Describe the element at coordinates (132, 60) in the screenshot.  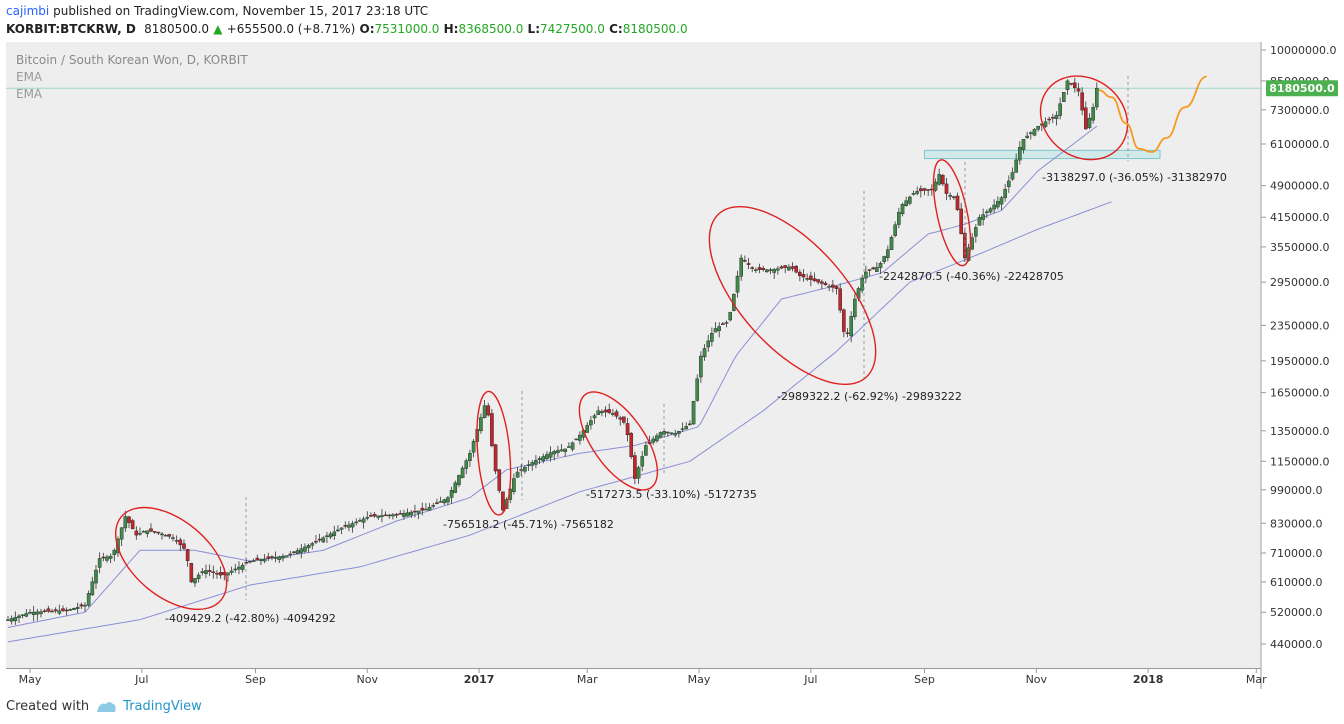
I see `chart-title: Bitcoin / South Korean Won, D, KORBIT` at that location.